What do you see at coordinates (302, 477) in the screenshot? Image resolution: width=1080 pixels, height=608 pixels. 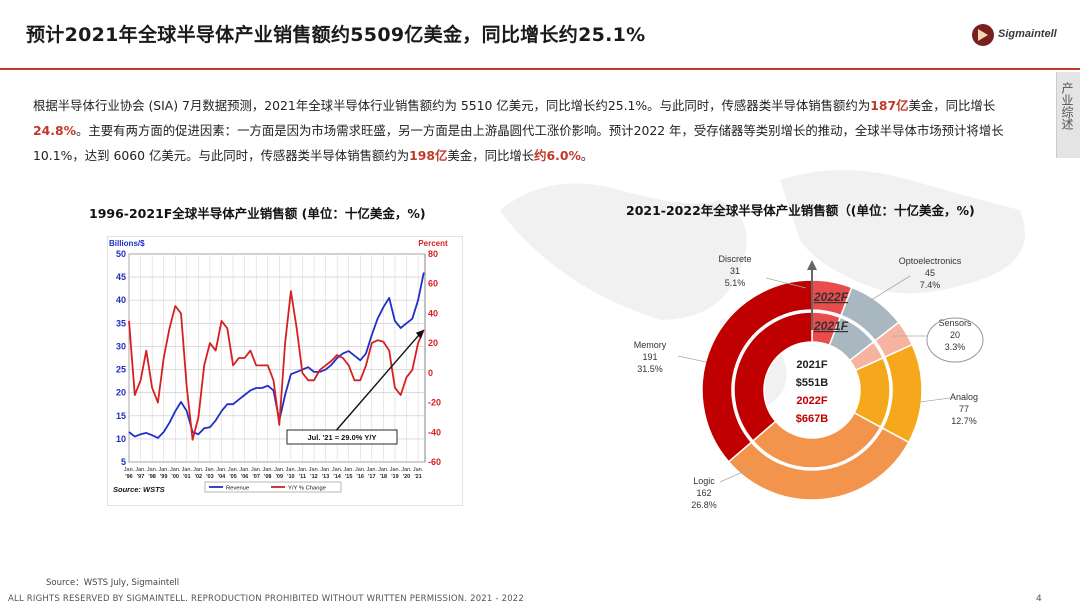 I see `x-tick-label-year: '11` at bounding box center [302, 477].